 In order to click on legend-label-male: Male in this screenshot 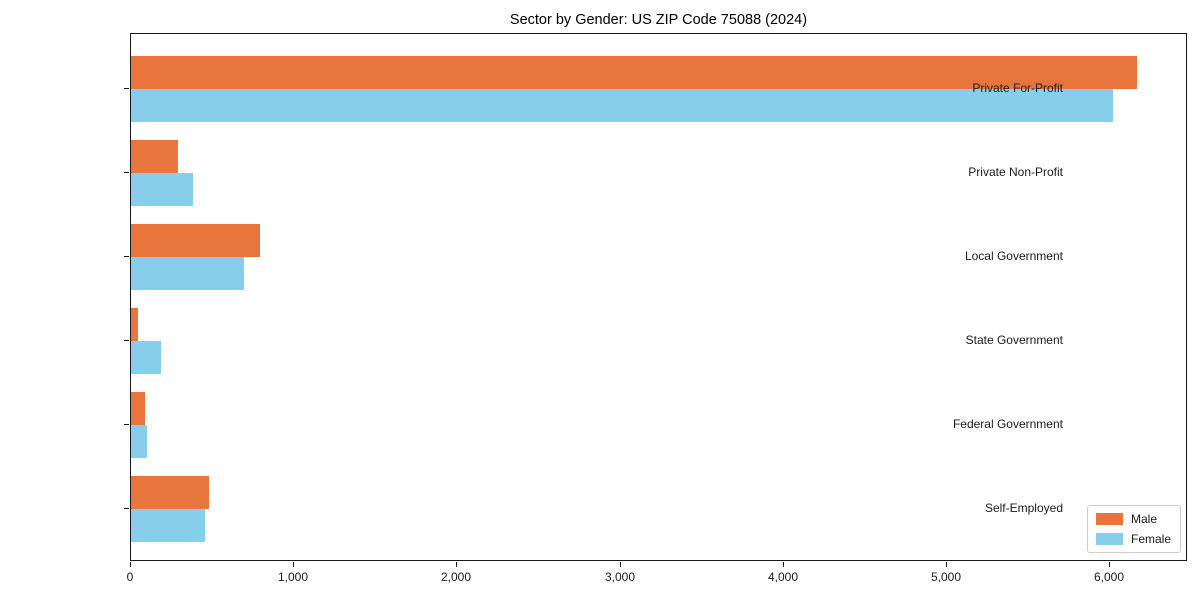, I will do `click(1143, 519)`.